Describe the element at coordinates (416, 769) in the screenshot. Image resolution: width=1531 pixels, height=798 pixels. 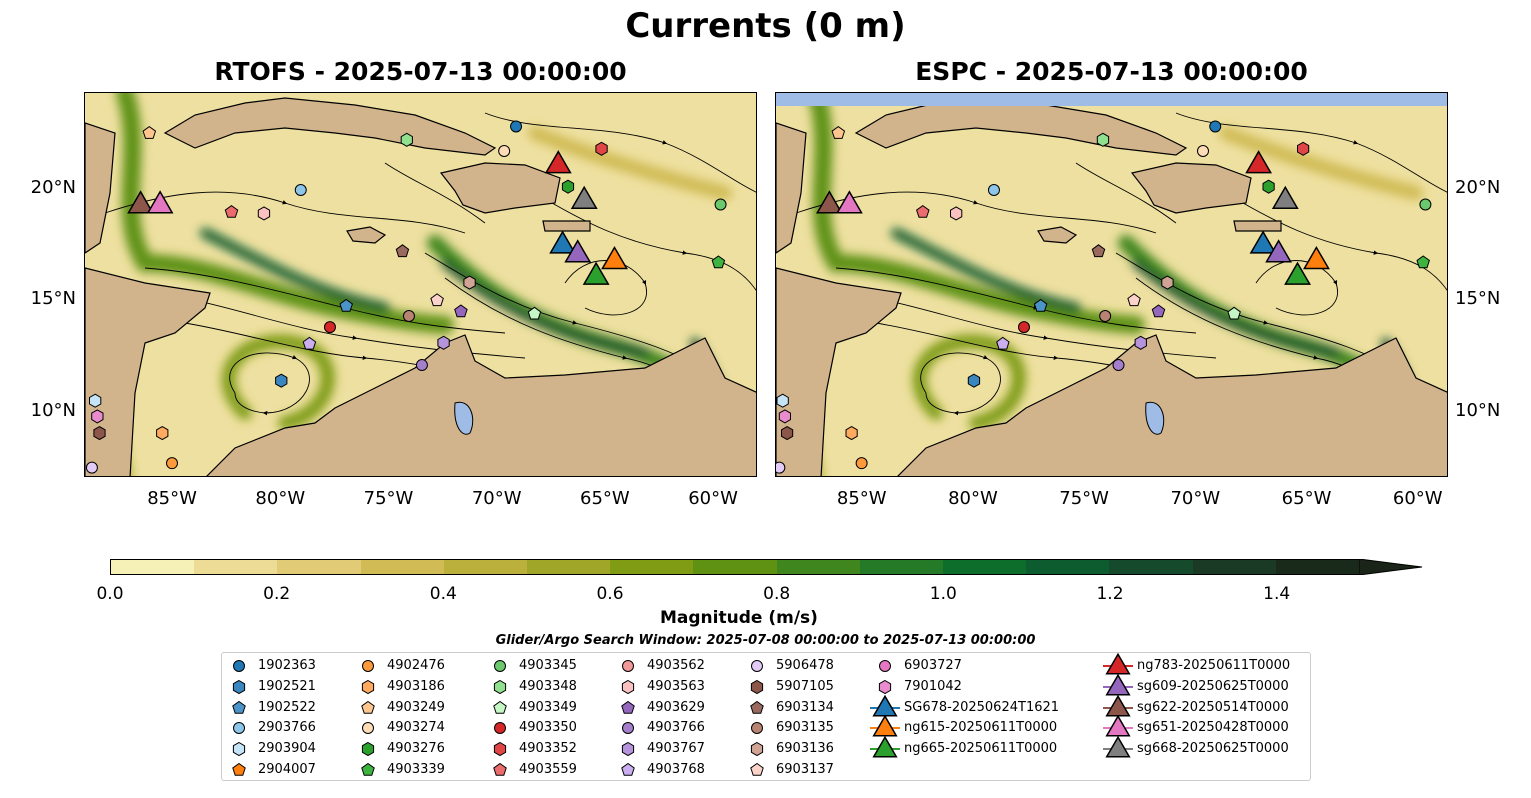
I see `legend-label: 4903339` at that location.